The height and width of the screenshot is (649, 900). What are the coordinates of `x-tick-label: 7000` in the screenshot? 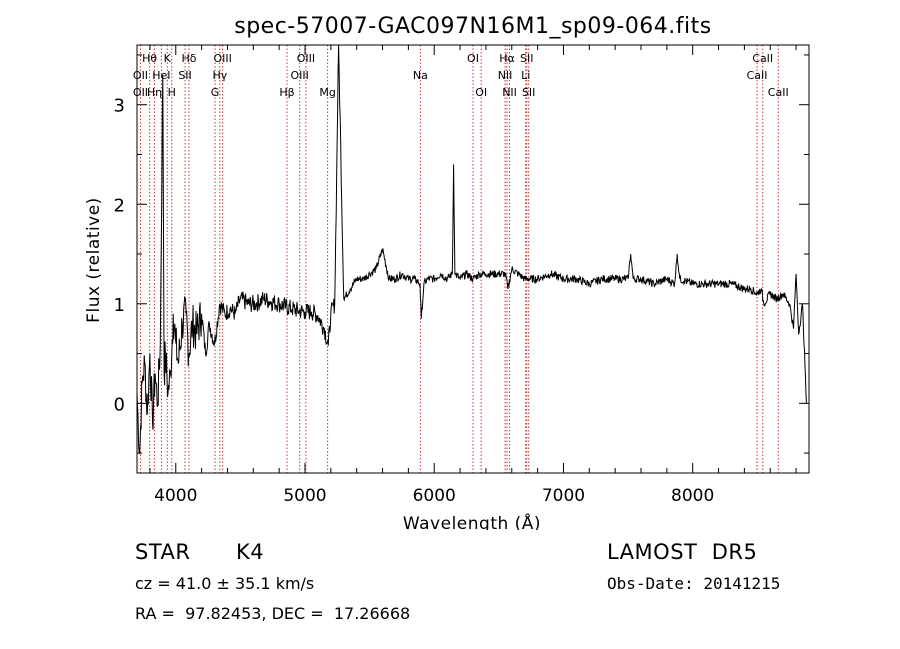 It's located at (563, 496).